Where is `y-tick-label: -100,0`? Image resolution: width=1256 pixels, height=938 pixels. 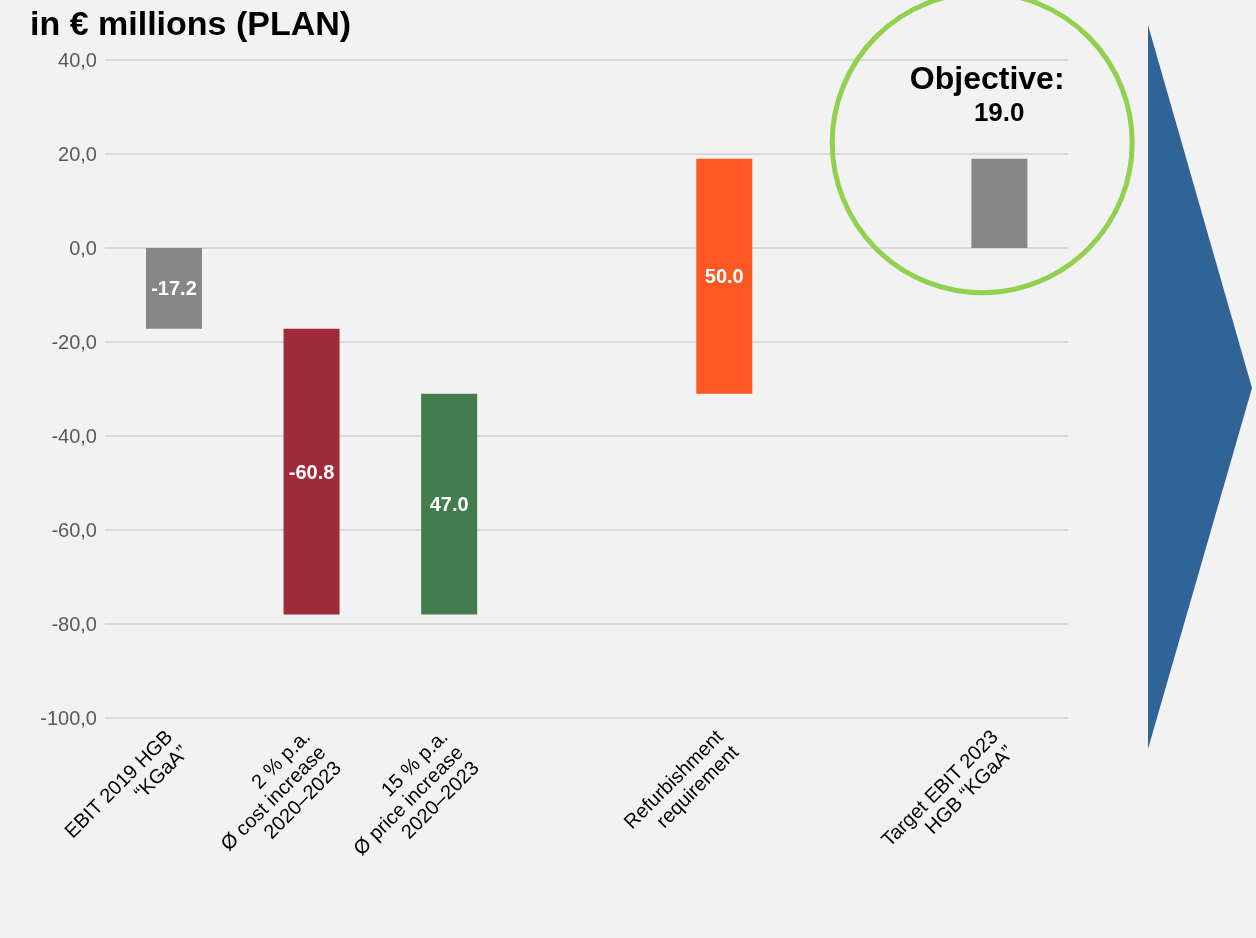 y-tick-label: -100,0 is located at coordinates (68, 718).